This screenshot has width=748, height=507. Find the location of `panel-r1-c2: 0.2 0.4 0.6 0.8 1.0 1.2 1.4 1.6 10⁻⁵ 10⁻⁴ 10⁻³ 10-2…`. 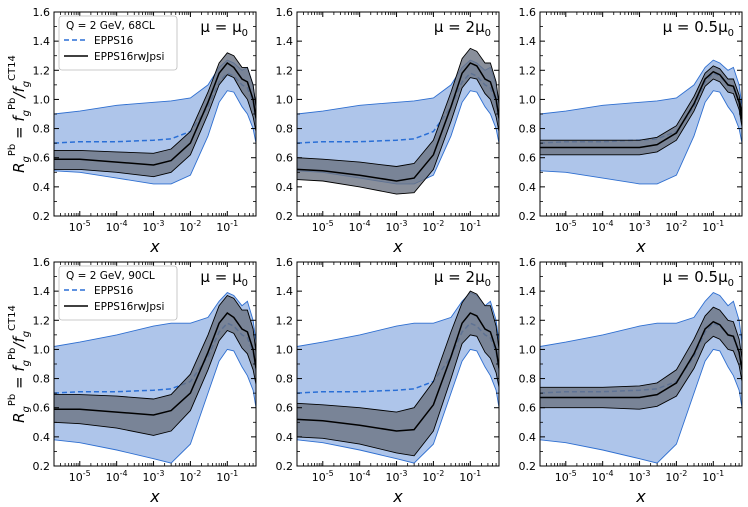

panel-r1-c2: 0.2 0.4 0.6 0.8 1.0 1.2 1.4 1.6 10⁻⁵ 10⁻⁴ 10⁻³ 10-2… is located at coordinates (631, 381).